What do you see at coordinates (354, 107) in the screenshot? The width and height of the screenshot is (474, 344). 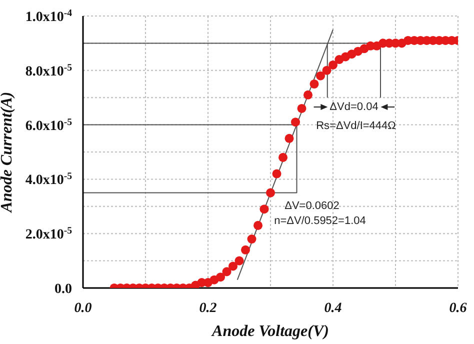 I see `annotation: ΔVd=0.04` at bounding box center [354, 107].